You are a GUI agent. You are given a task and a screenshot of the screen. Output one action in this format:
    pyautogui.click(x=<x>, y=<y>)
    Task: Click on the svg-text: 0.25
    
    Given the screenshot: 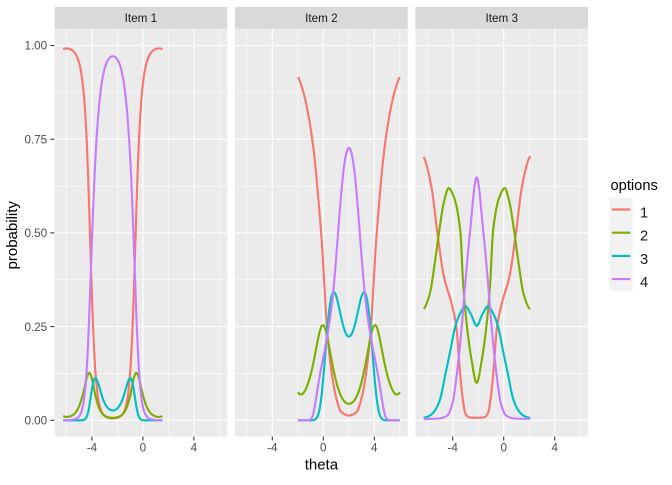 What is the action you would take?
    pyautogui.click(x=35, y=327)
    